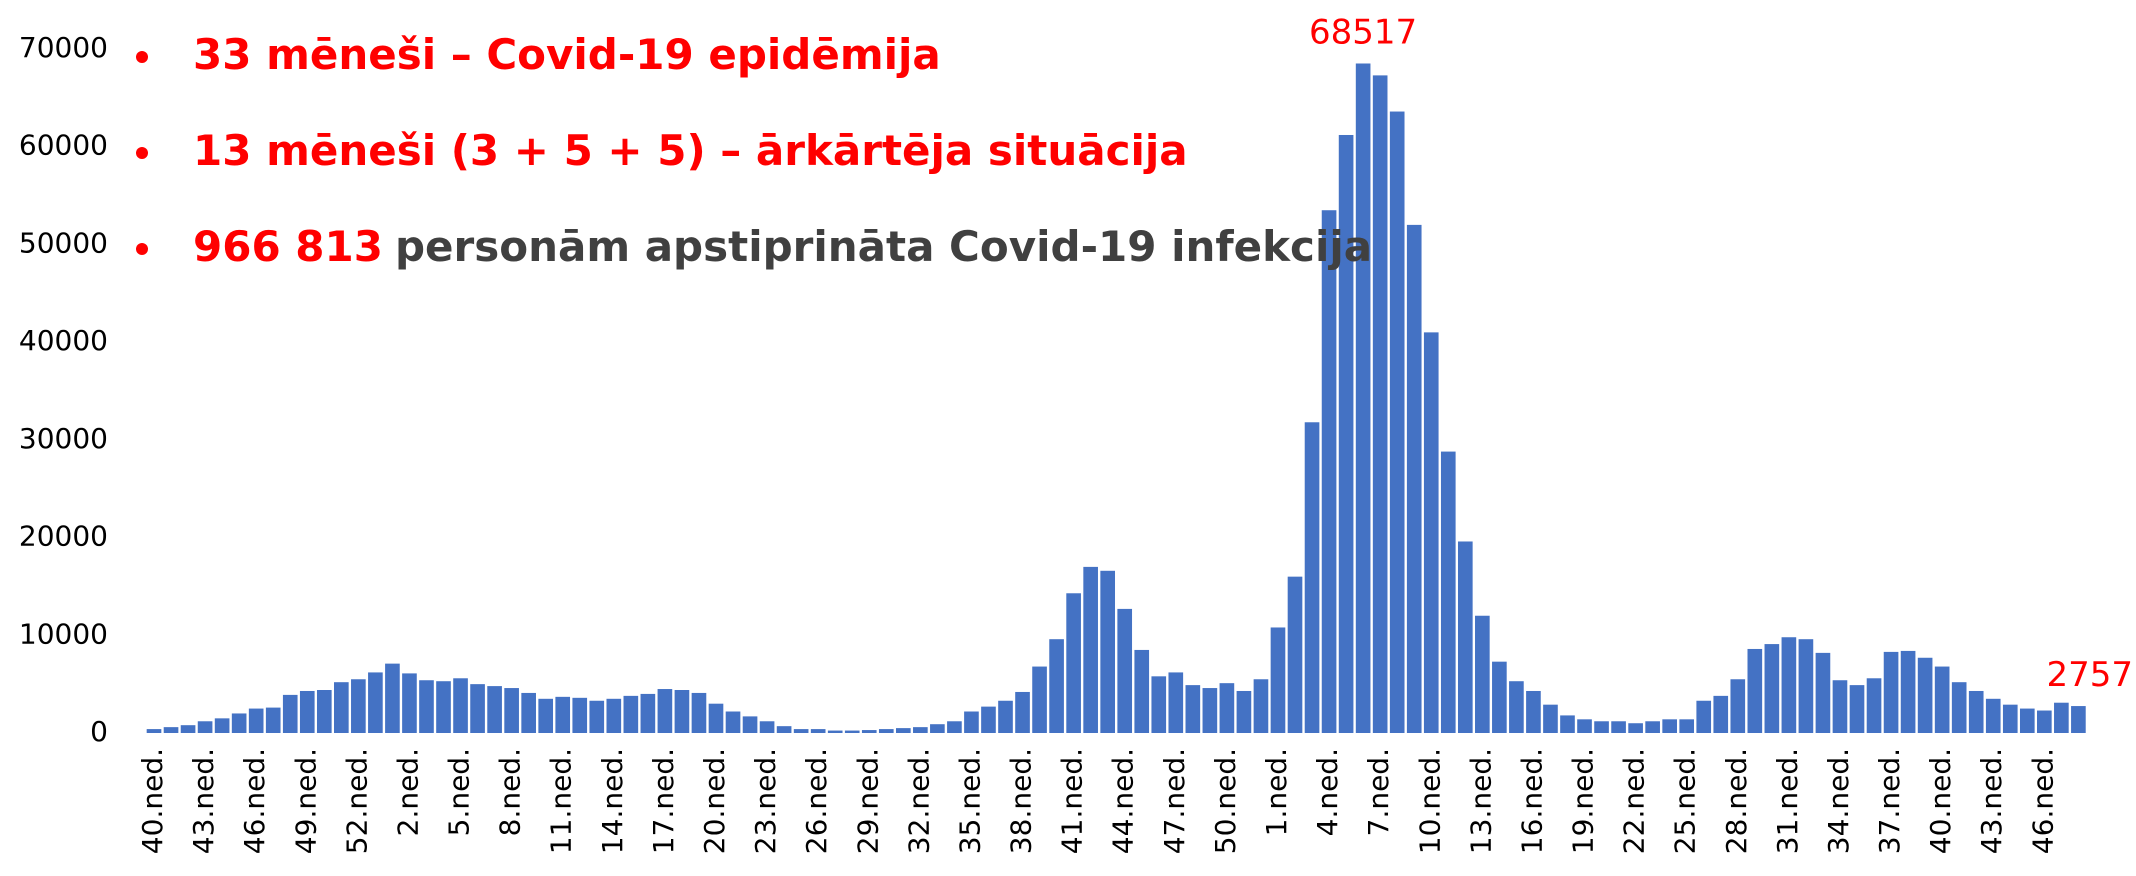  Describe the element at coordinates (63, 145) in the screenshot. I see `y-tick-label: 60000` at that location.